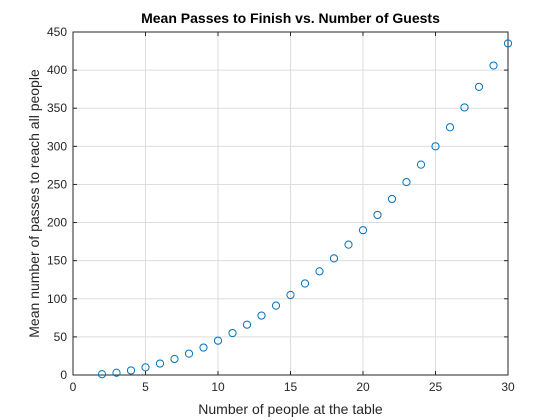 The height and width of the screenshot is (420, 560). I want to click on x-axis-label: Number of people at the table, so click(290, 409).